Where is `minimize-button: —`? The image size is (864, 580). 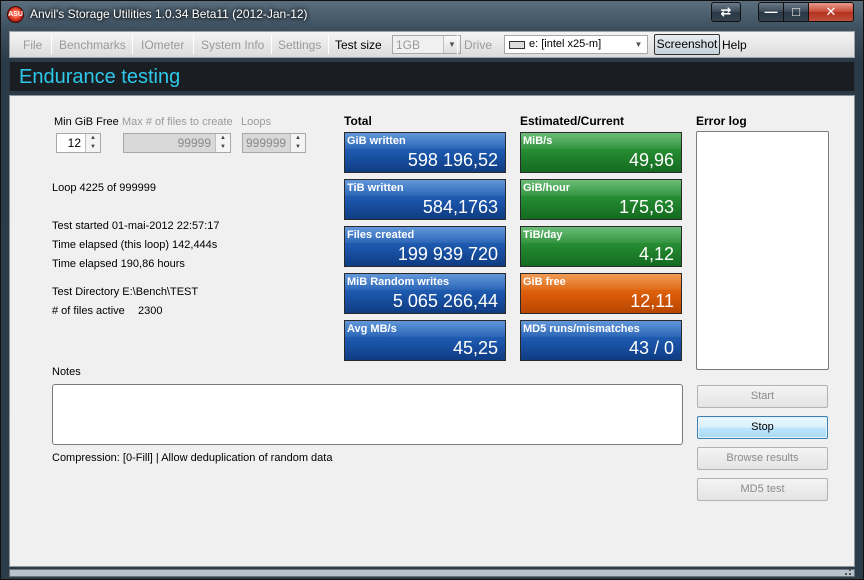 minimize-button: — is located at coordinates (771, 12).